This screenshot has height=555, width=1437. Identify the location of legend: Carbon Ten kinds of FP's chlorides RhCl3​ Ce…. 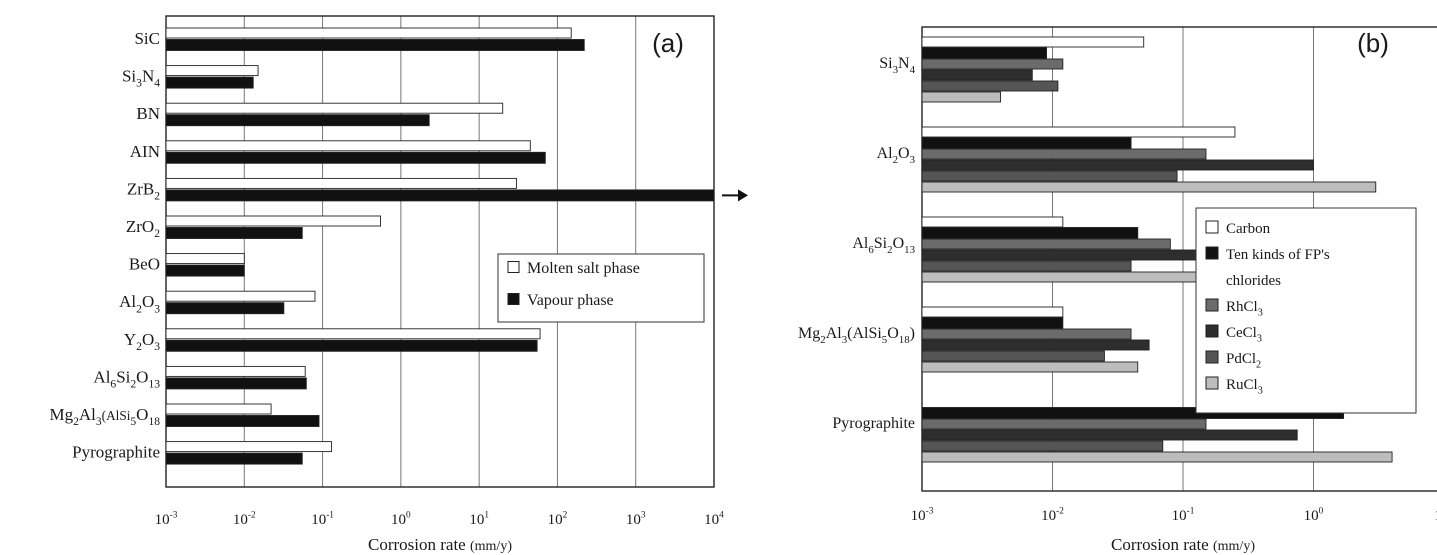
(1306, 310).